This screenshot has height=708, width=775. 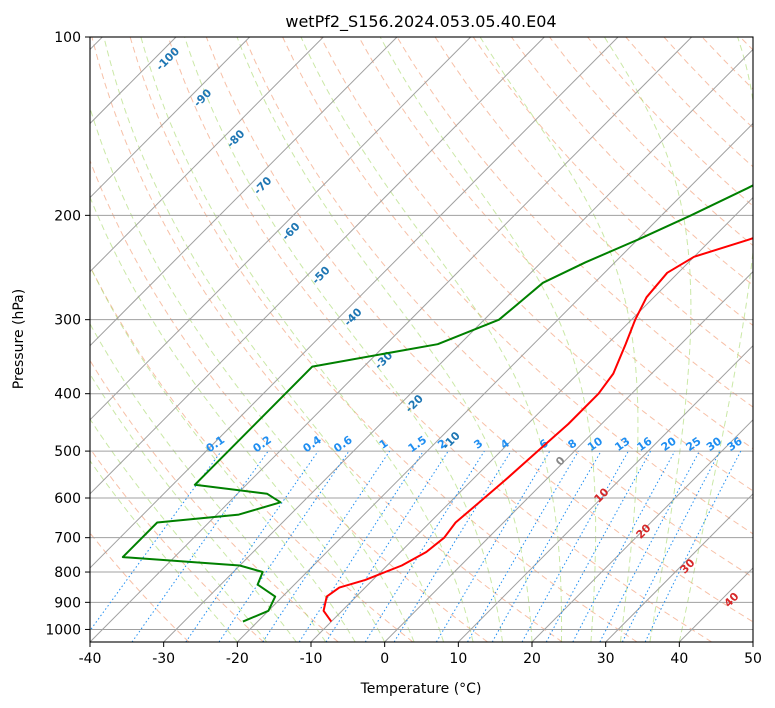 What do you see at coordinates (67, 573) in the screenshot?
I see `y-tick-label: 800` at bounding box center [67, 573].